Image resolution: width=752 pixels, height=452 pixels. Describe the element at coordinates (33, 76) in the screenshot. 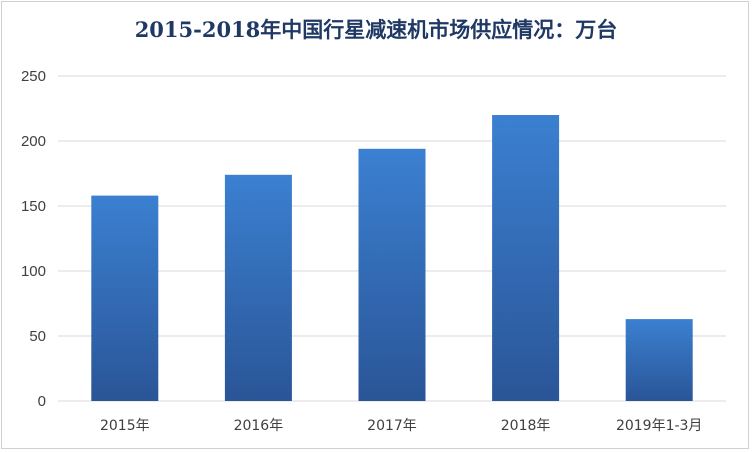

I see `y-tick-label: 250` at that location.